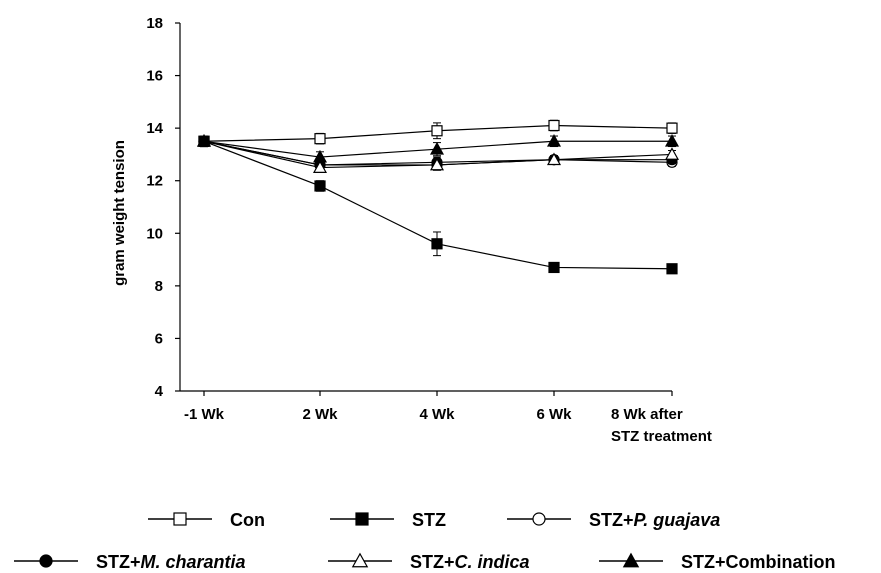 The image size is (881, 573). I want to click on y-tick-label: 10, so click(154, 233).